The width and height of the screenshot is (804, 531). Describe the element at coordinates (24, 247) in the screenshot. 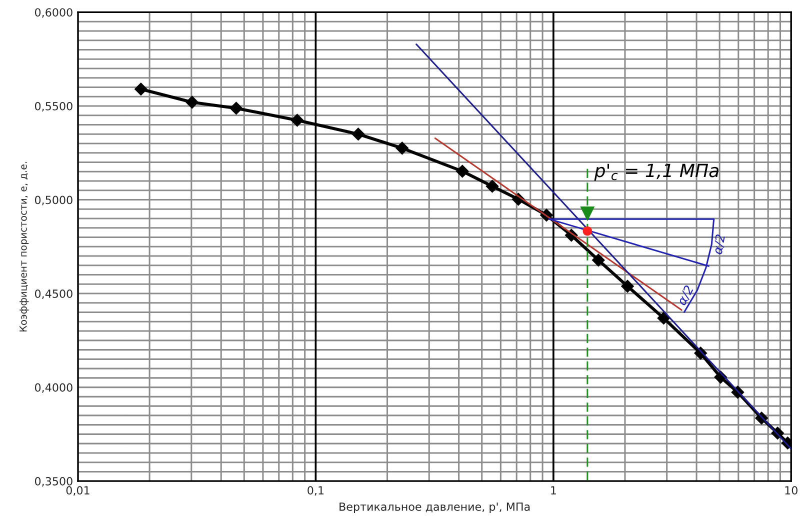

I see `y-axis-title: Коэффициент пористости, е, д.е.` at that location.